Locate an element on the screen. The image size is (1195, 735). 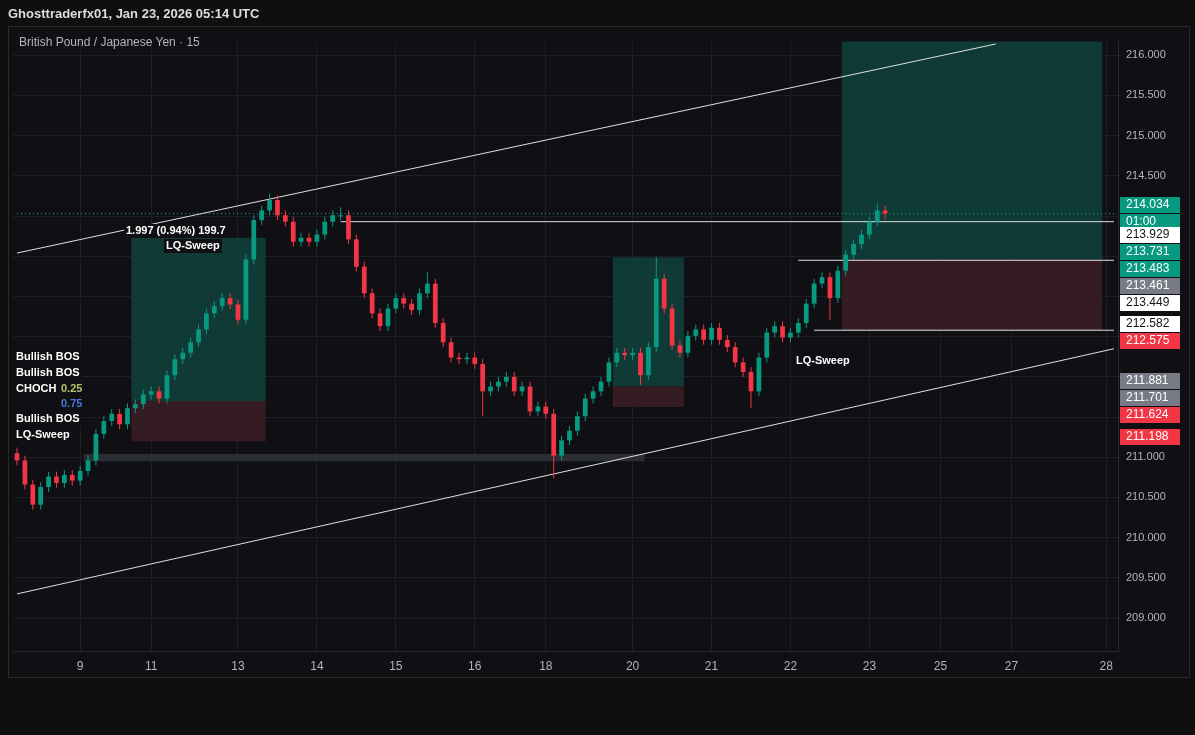
text: 211.701 is located at coordinates (1147, 397).